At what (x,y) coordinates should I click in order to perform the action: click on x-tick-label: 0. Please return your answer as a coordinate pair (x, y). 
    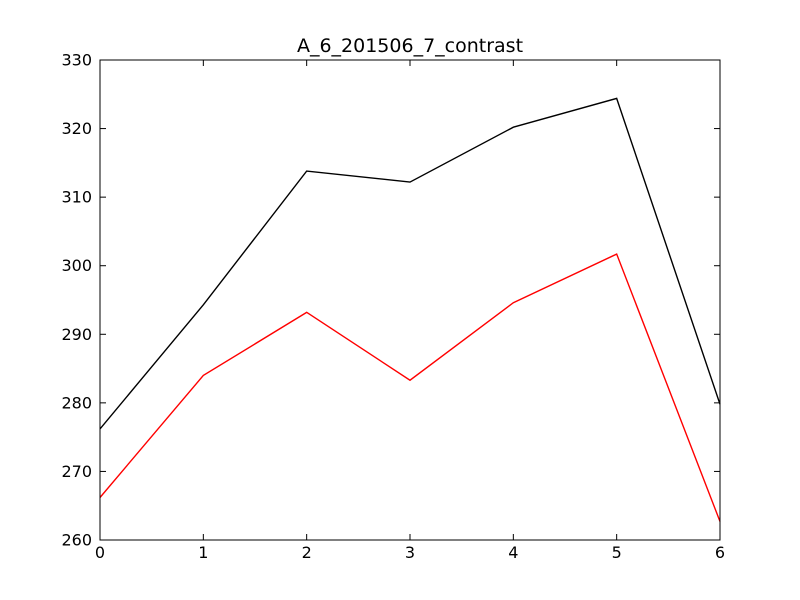
    Looking at the image, I should click on (100, 552).